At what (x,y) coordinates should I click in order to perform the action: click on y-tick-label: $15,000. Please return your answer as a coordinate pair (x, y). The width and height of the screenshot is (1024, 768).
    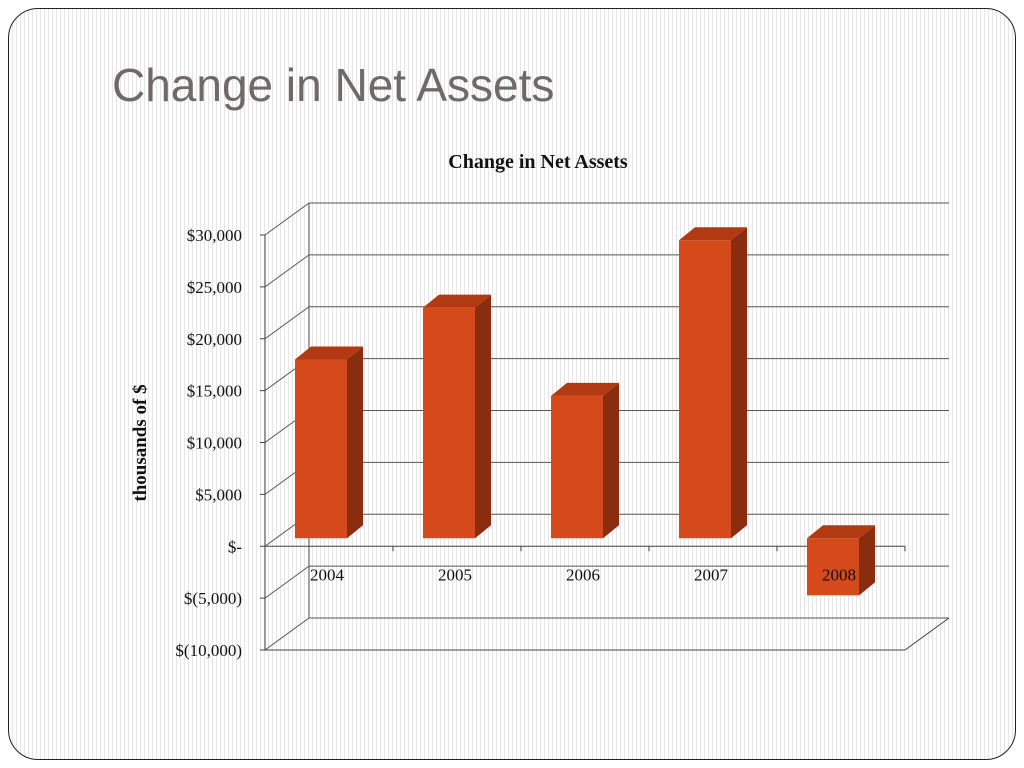
    Looking at the image, I should click on (214, 391).